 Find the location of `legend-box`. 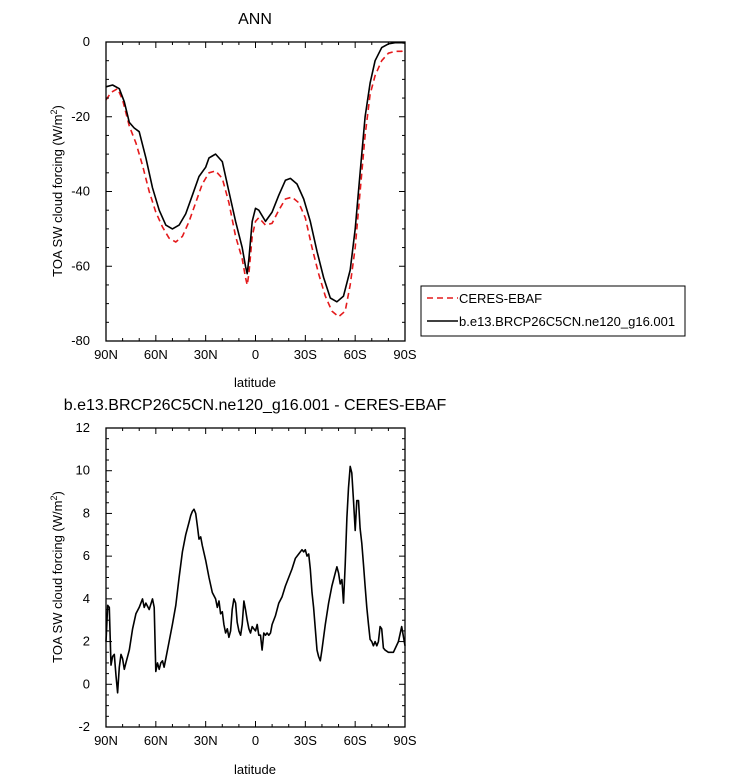

legend-box is located at coordinates (553, 311).